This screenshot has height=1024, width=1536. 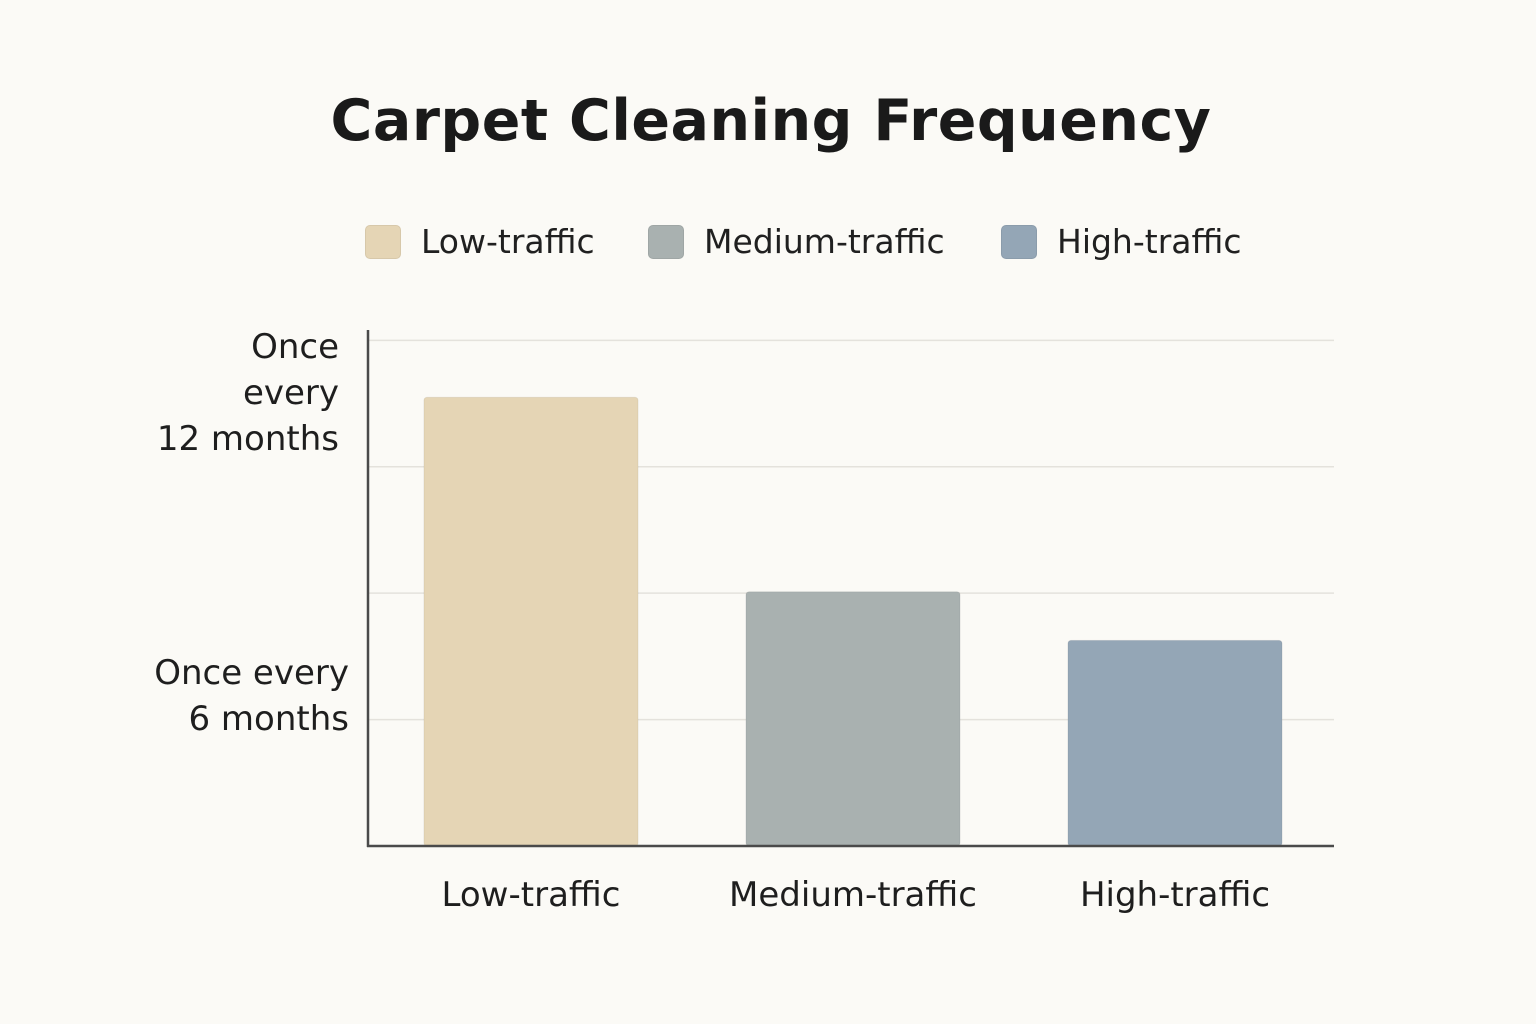 What do you see at coordinates (1019, 242) in the screenshot?
I see `legend-swatch-high-traffic` at bounding box center [1019, 242].